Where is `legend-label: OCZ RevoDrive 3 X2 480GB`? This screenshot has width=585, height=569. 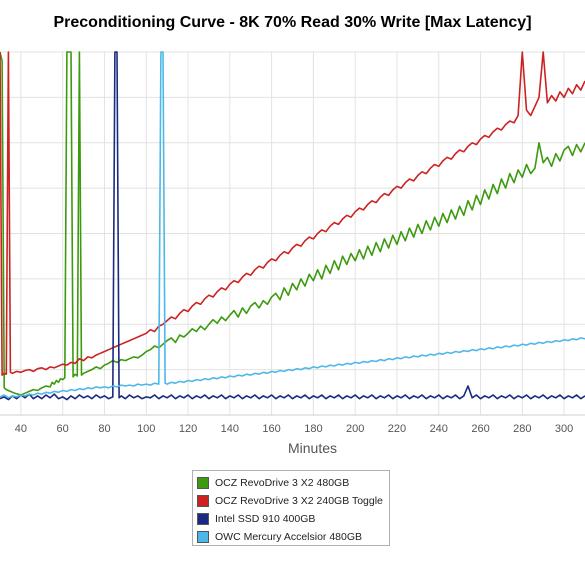 legend-label: OCZ RevoDrive 3 X2 480GB is located at coordinates (282, 483).